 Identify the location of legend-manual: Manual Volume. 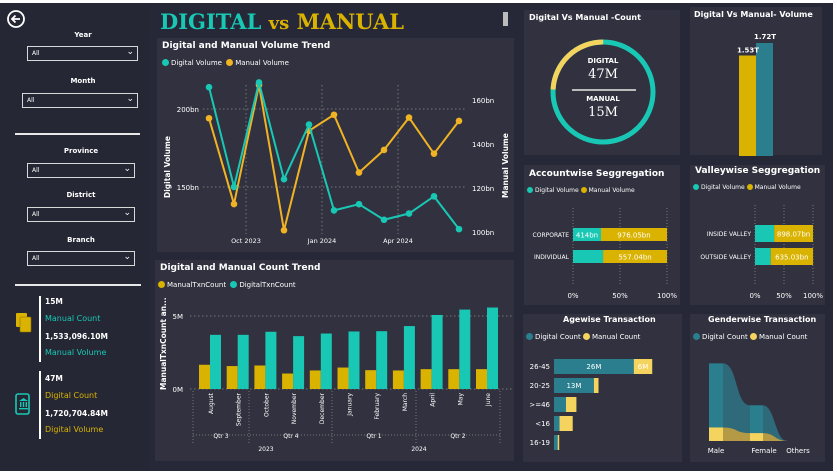
(777, 187).